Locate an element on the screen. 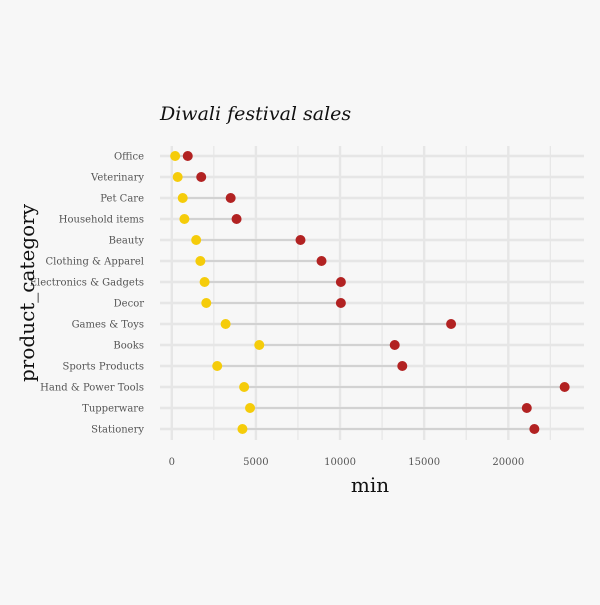 This screenshot has width=600, height=605. chart-title: Diwali festival sales is located at coordinates (255, 114).